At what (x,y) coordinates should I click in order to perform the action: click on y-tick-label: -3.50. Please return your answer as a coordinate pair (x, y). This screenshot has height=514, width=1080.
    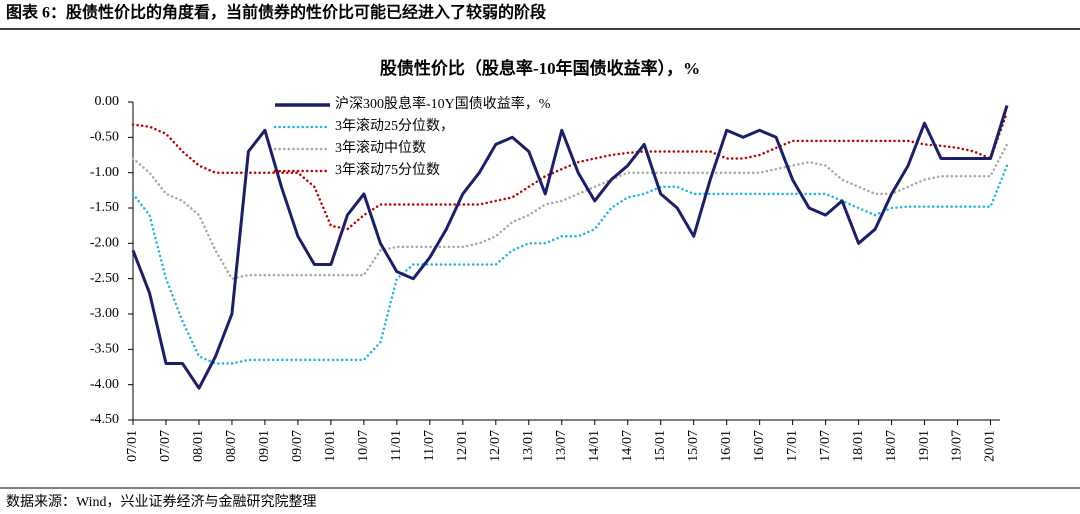
    Looking at the image, I should click on (104, 349).